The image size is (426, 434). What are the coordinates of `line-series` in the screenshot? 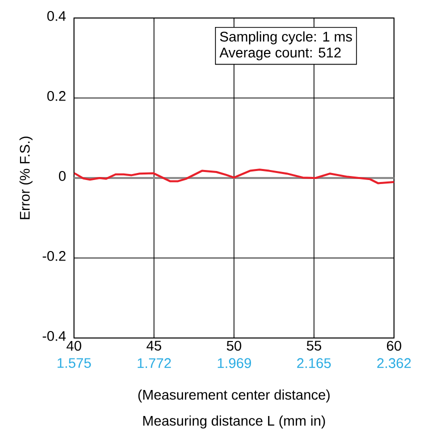 It's located at (234, 176).